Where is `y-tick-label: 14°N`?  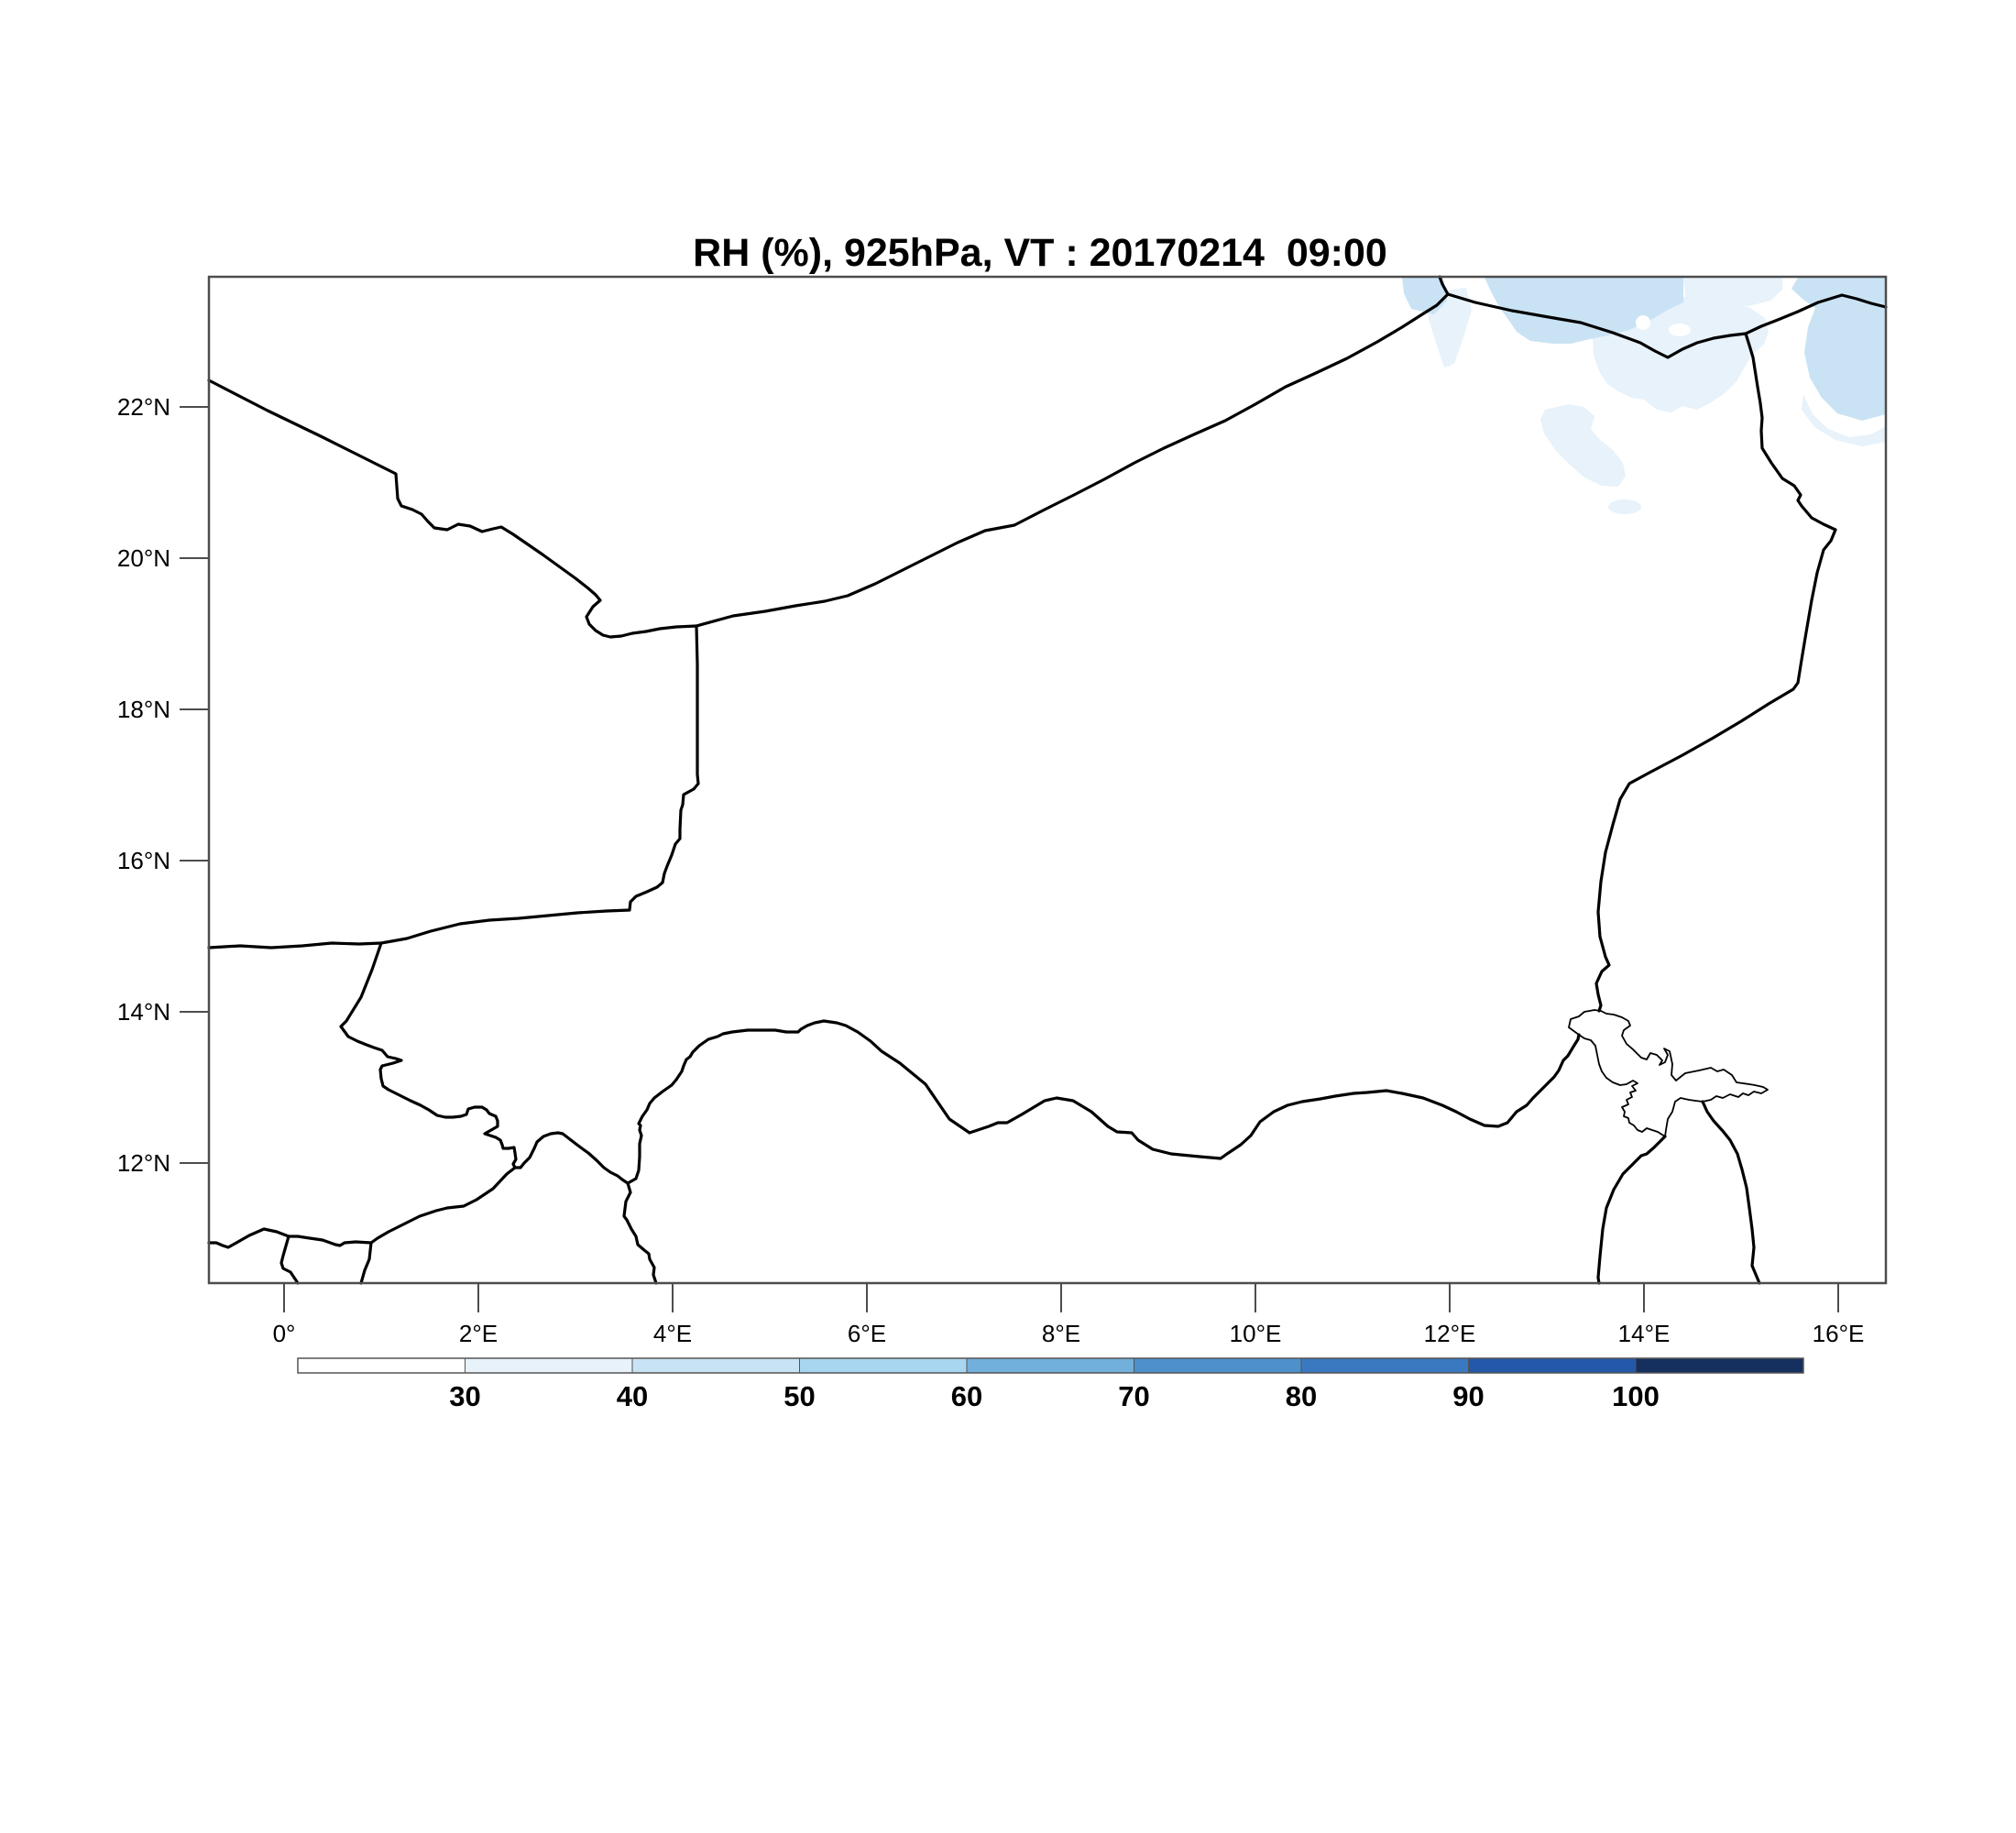
y-tick-label: 14°N is located at coordinates (143, 1012).